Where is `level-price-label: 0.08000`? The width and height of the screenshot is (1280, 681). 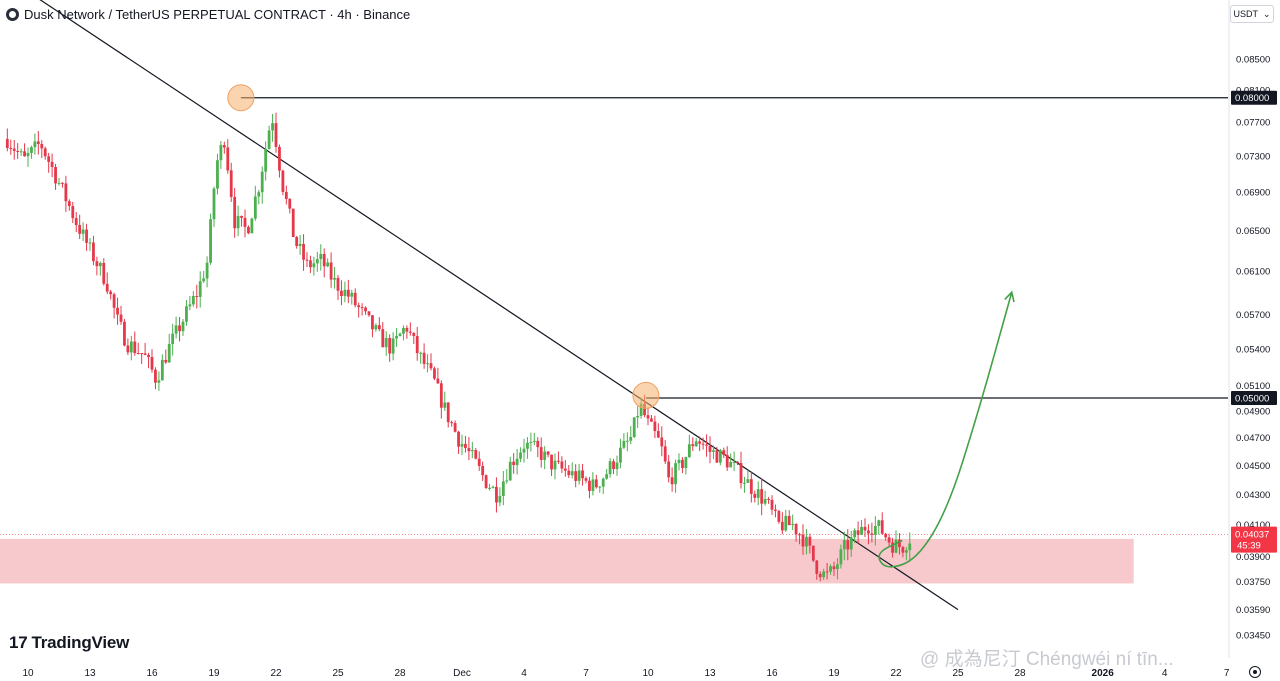 level-price-label: 0.08000 is located at coordinates (1252, 98).